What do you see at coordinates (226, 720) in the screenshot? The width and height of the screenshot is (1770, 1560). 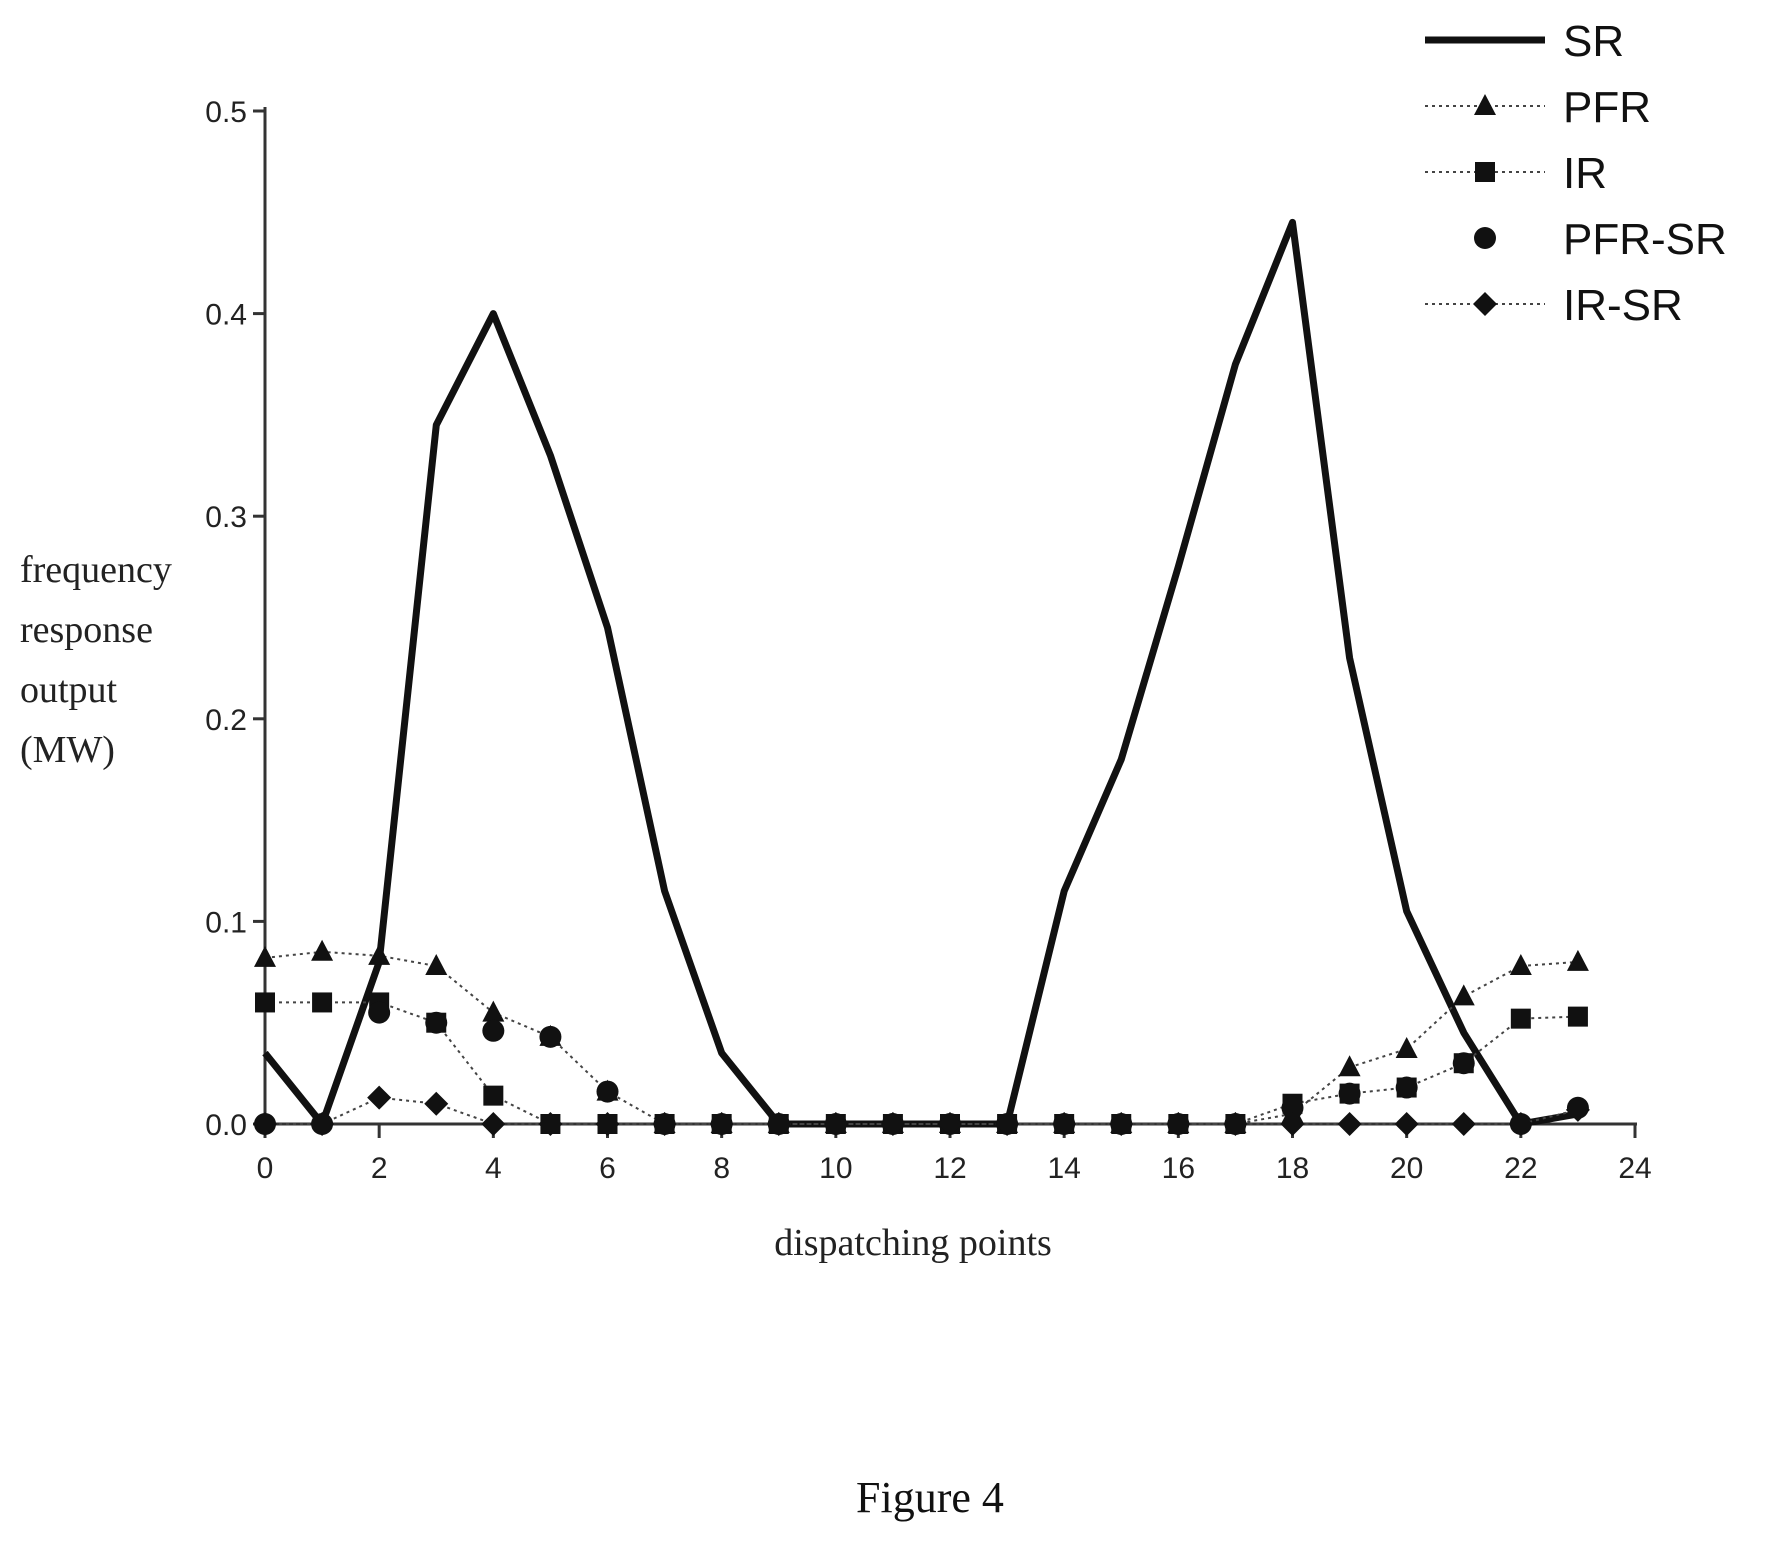 I see `y-tick-label: 0.2` at bounding box center [226, 720].